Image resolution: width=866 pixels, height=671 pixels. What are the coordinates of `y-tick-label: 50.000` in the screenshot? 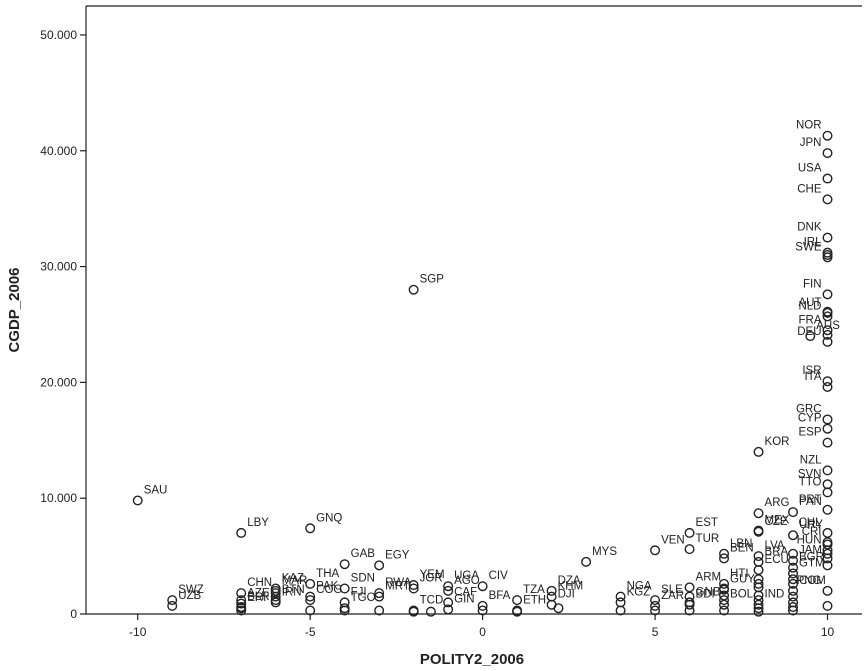 It's located at (58, 35).